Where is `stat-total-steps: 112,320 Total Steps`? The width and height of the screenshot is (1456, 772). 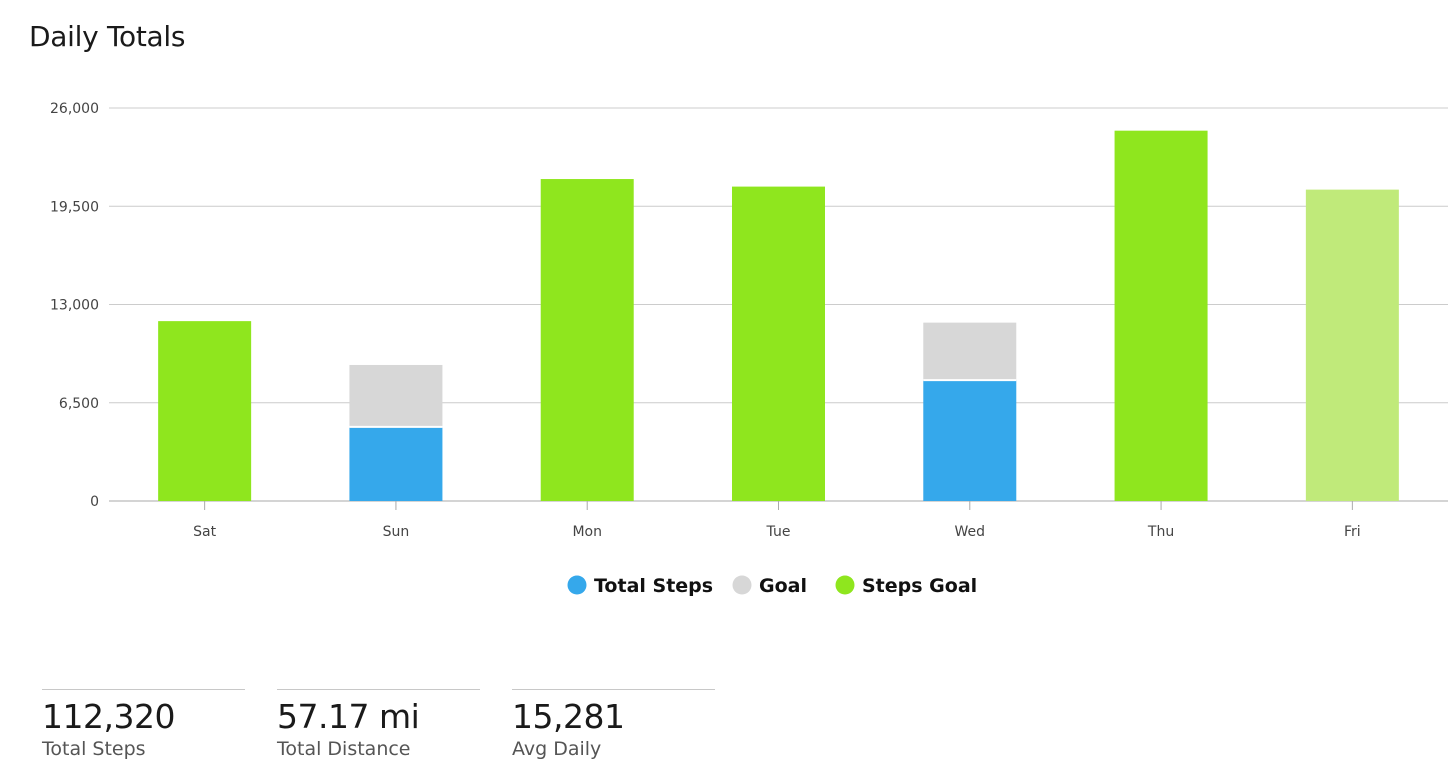 stat-total-steps: 112,320 Total Steps is located at coordinates (143, 725).